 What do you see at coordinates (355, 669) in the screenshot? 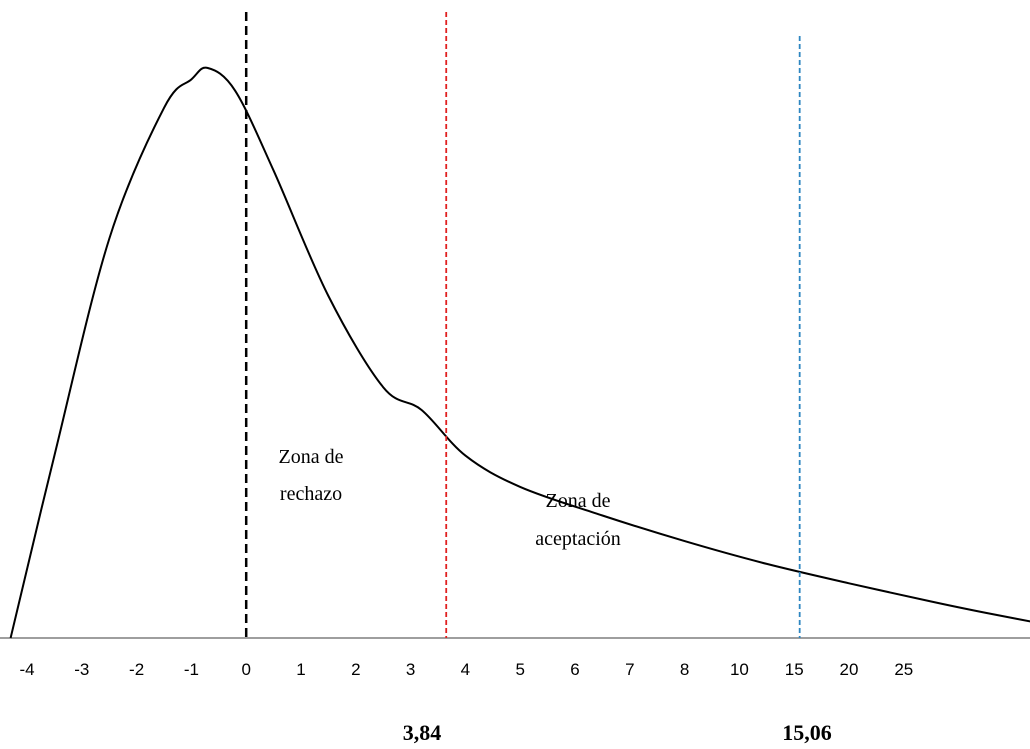
I see `x-tick-label: 2` at bounding box center [355, 669].